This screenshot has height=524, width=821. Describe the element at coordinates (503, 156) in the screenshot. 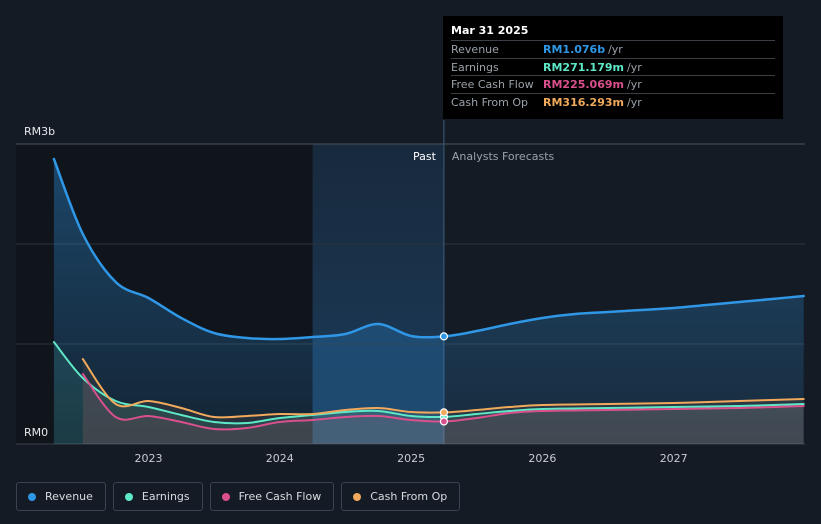

I see `forecast-label: Analysts Forecasts` at that location.